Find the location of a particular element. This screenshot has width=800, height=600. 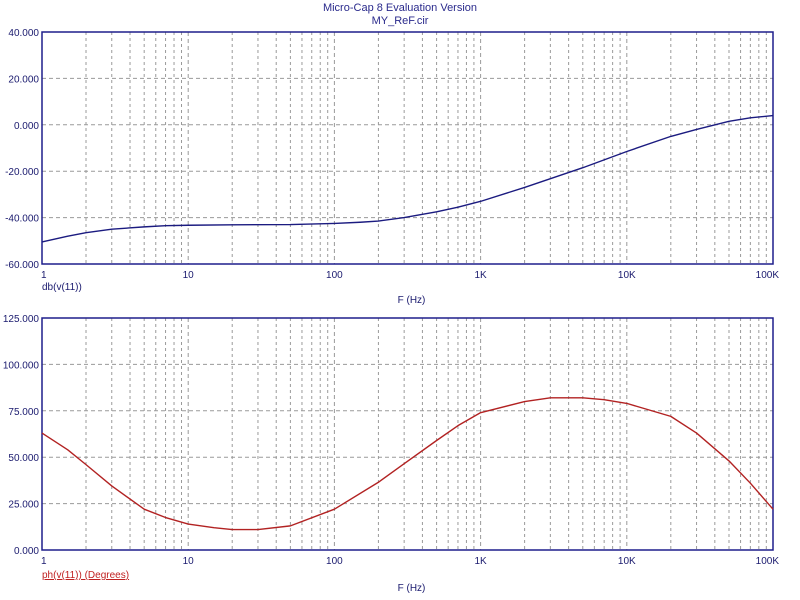

y-tick-label: -60.000 is located at coordinates (22, 265).